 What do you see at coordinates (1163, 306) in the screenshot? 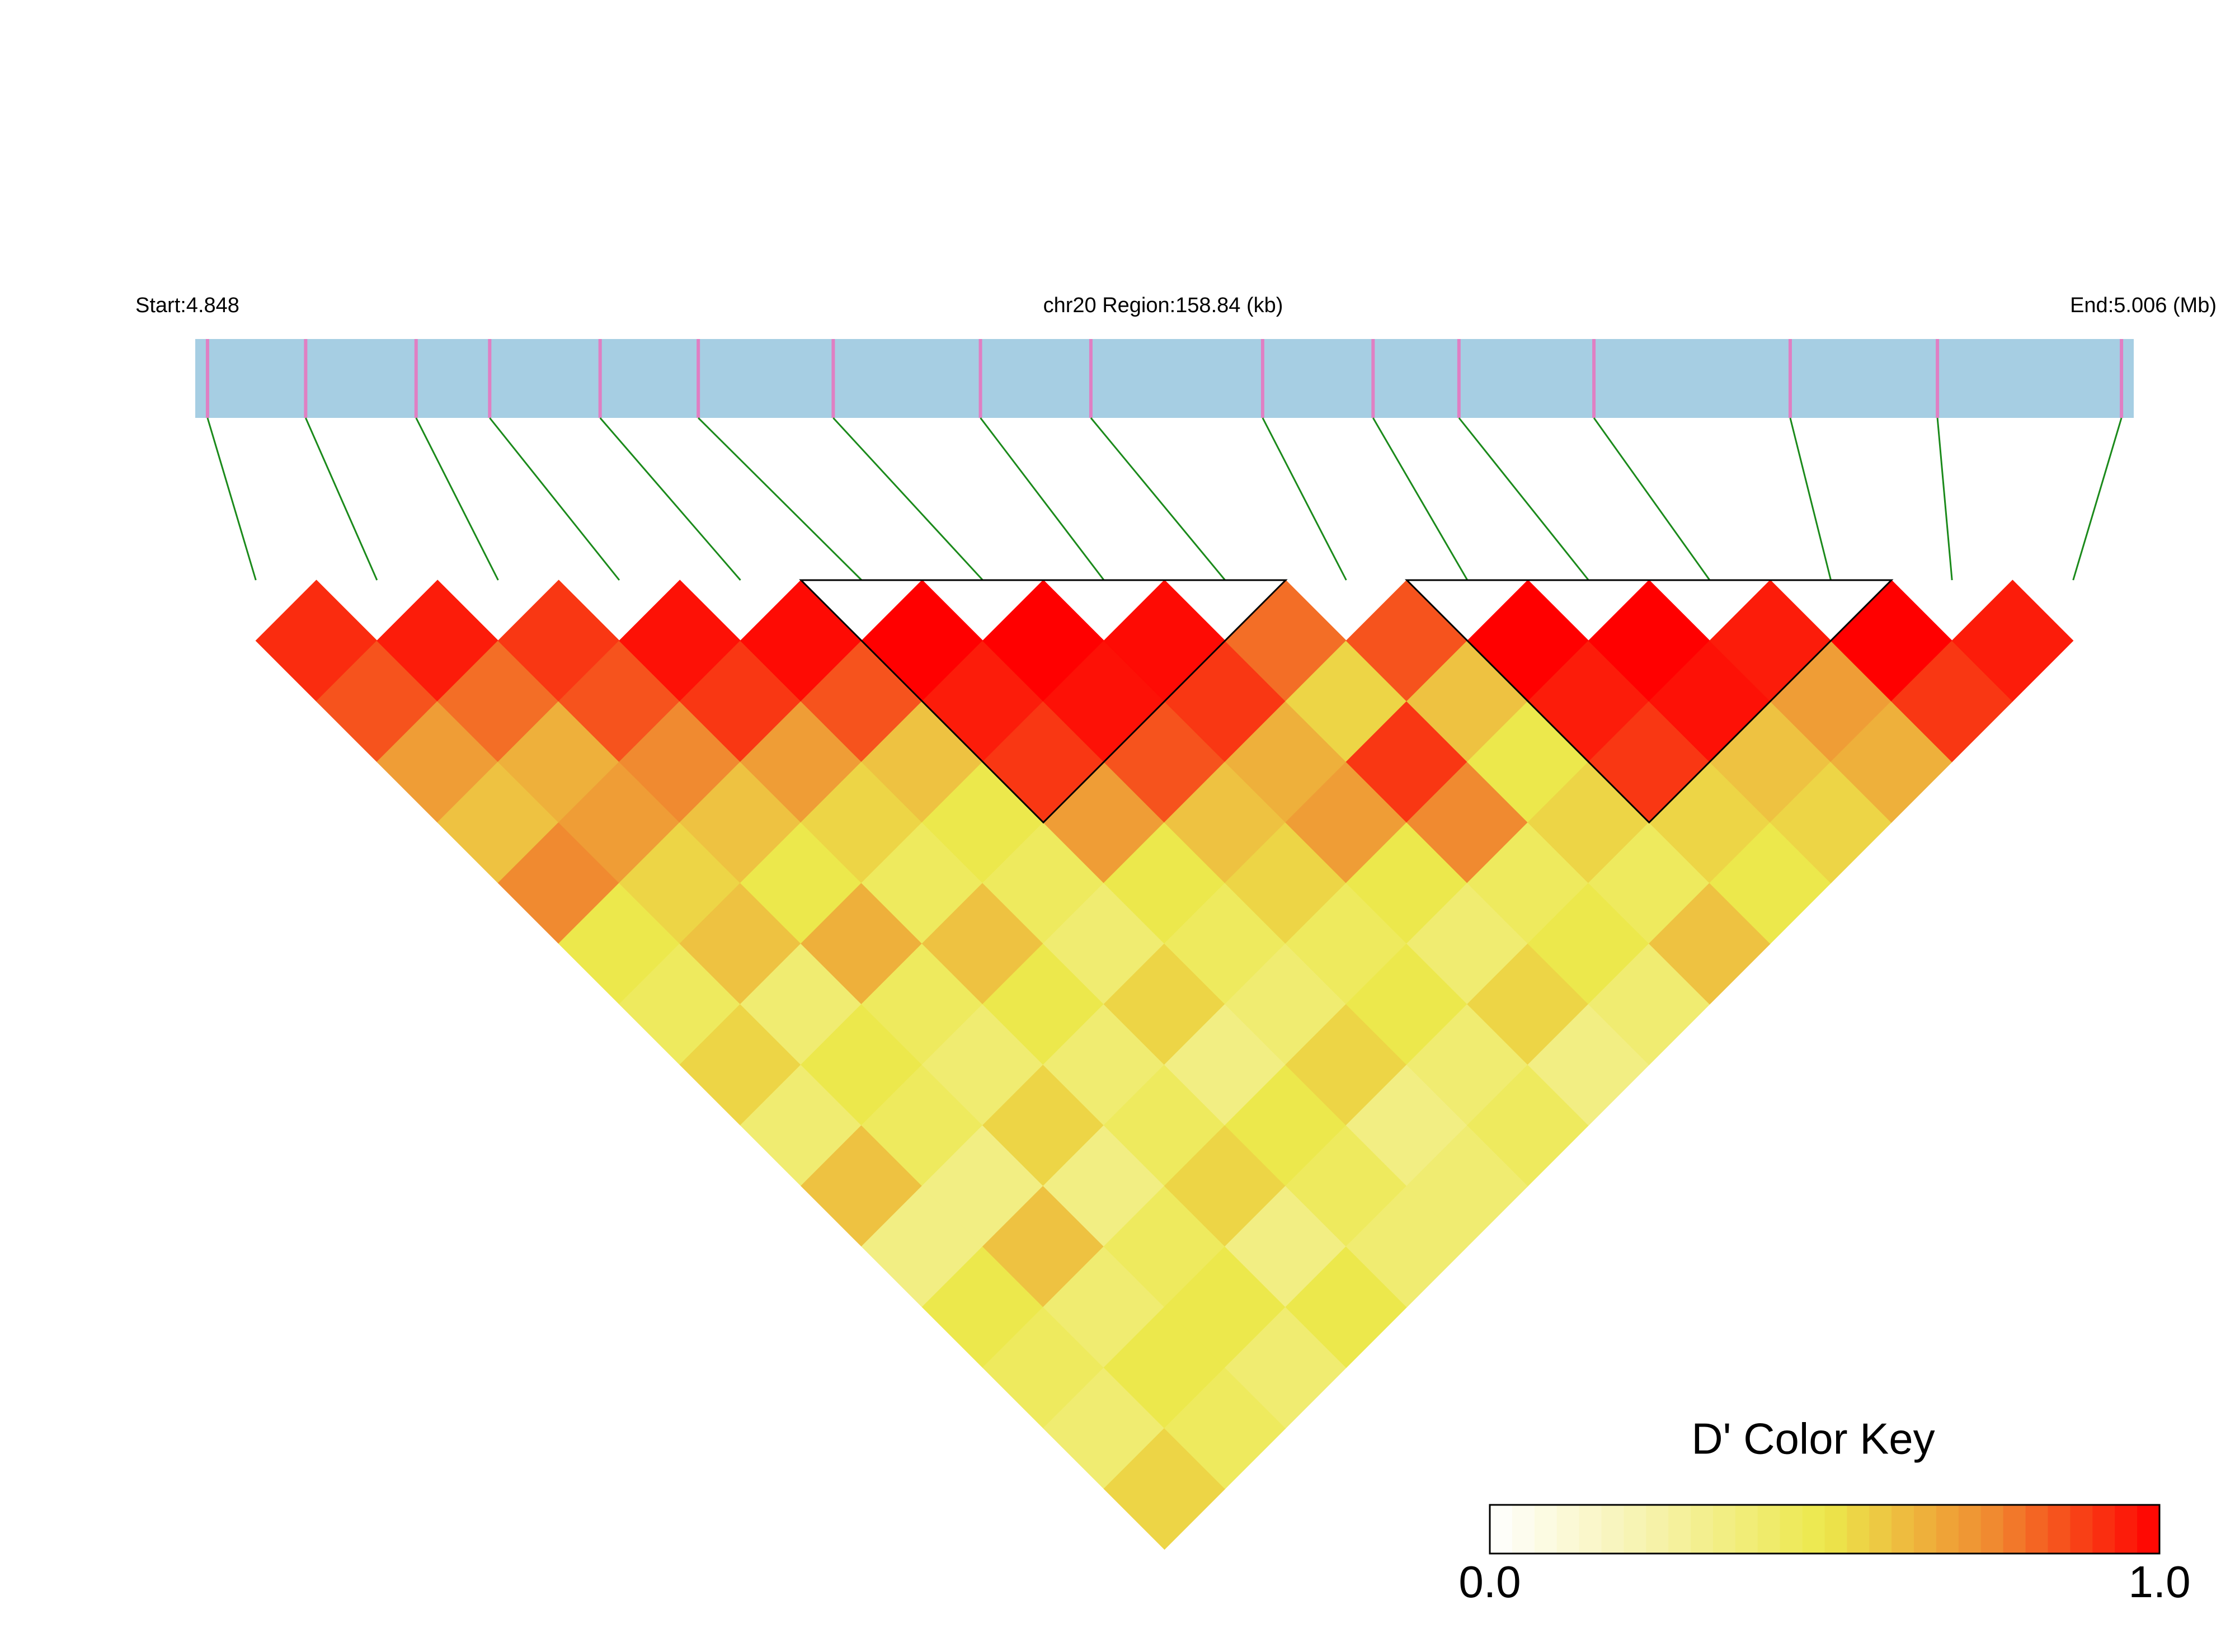
I see `chart-title: chr20 Region:158.84 (kb)` at bounding box center [1163, 306].